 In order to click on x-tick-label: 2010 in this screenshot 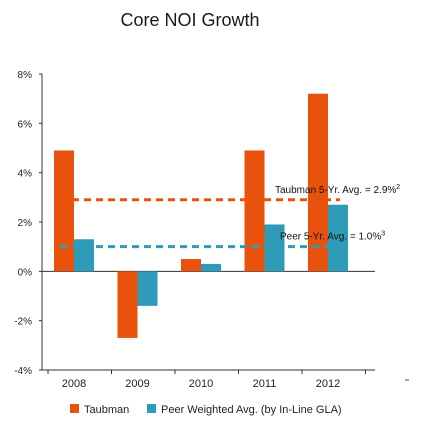, I will do `click(201, 384)`.